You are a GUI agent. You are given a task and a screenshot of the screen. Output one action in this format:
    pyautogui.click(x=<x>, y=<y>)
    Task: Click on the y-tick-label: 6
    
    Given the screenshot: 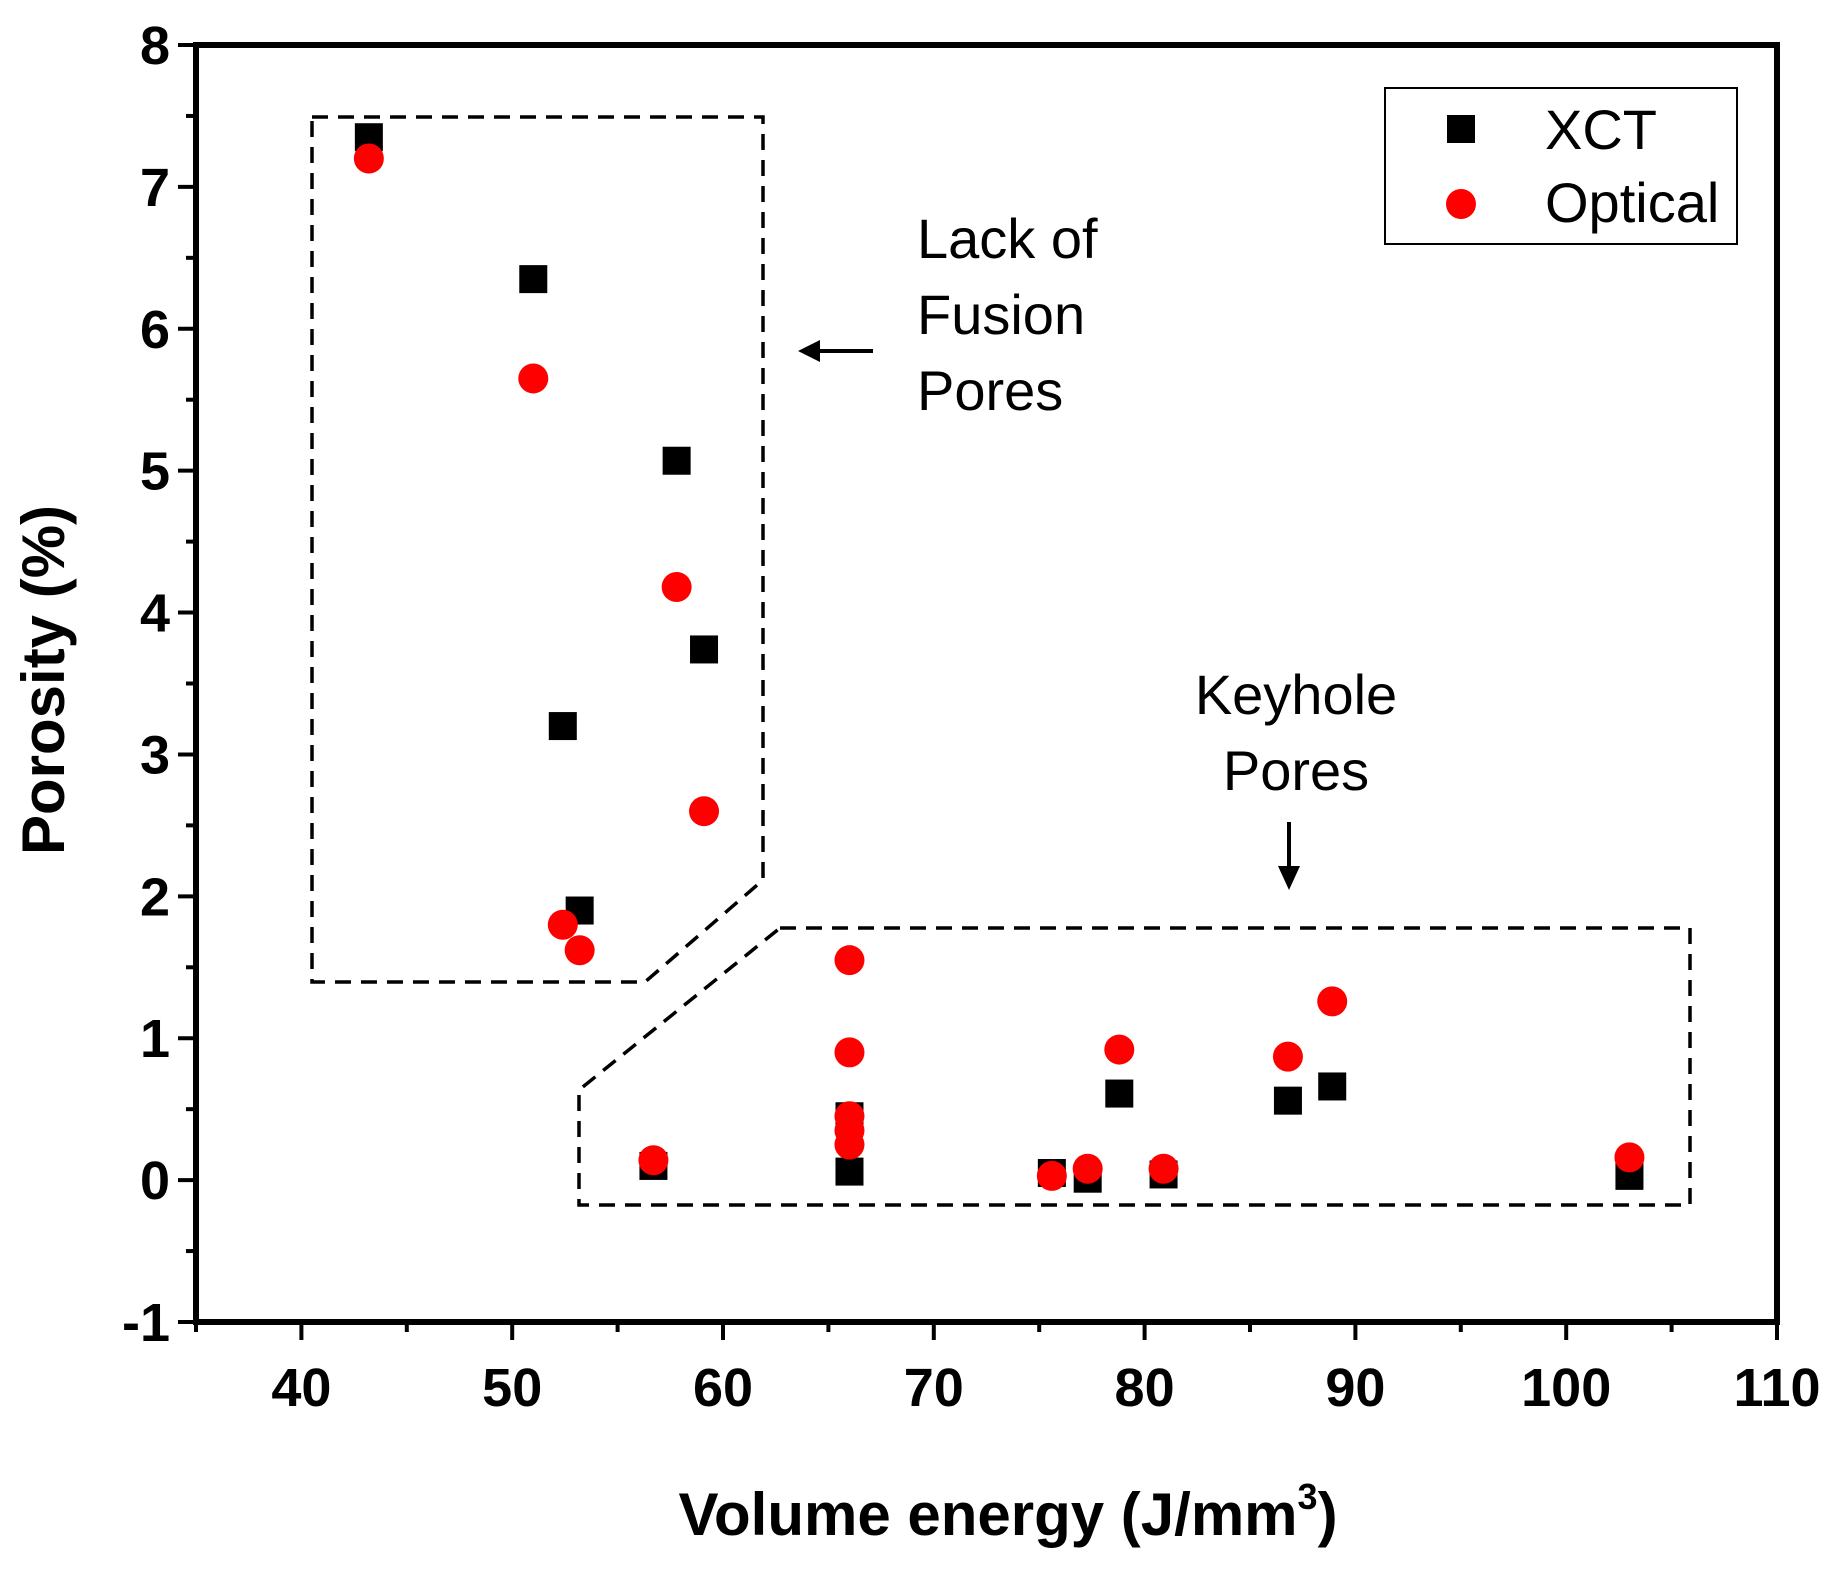 What is the action you would take?
    pyautogui.click(x=155, y=330)
    